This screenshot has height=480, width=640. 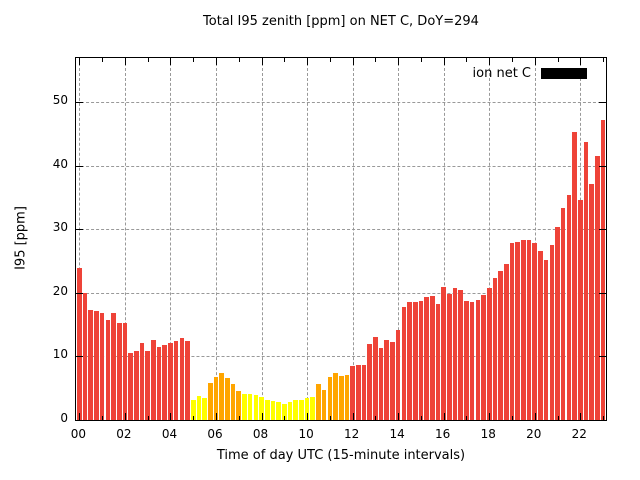 I want to click on x-tick-label: 08, so click(x=260, y=434).